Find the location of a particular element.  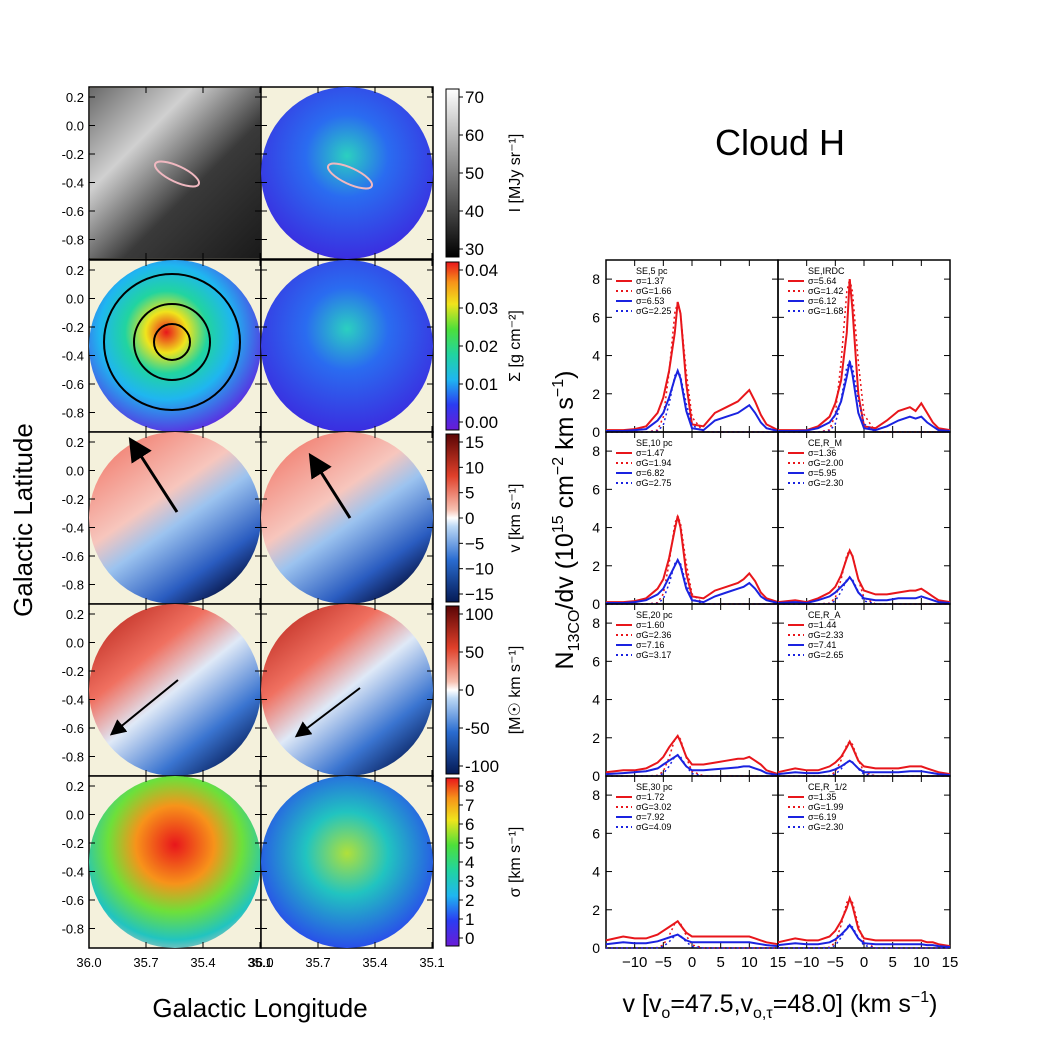

legend-entry: σ=6.82 is located at coordinates (650, 473).